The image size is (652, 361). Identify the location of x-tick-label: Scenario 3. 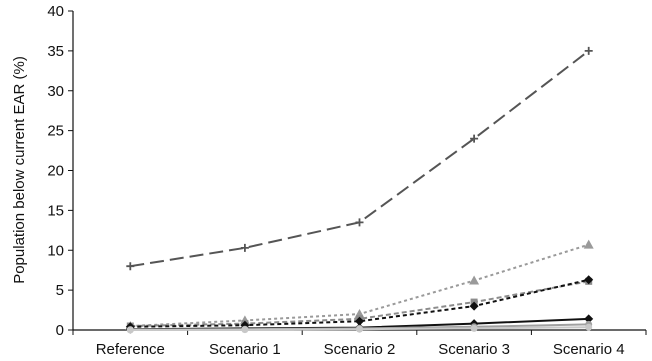
(474, 349).